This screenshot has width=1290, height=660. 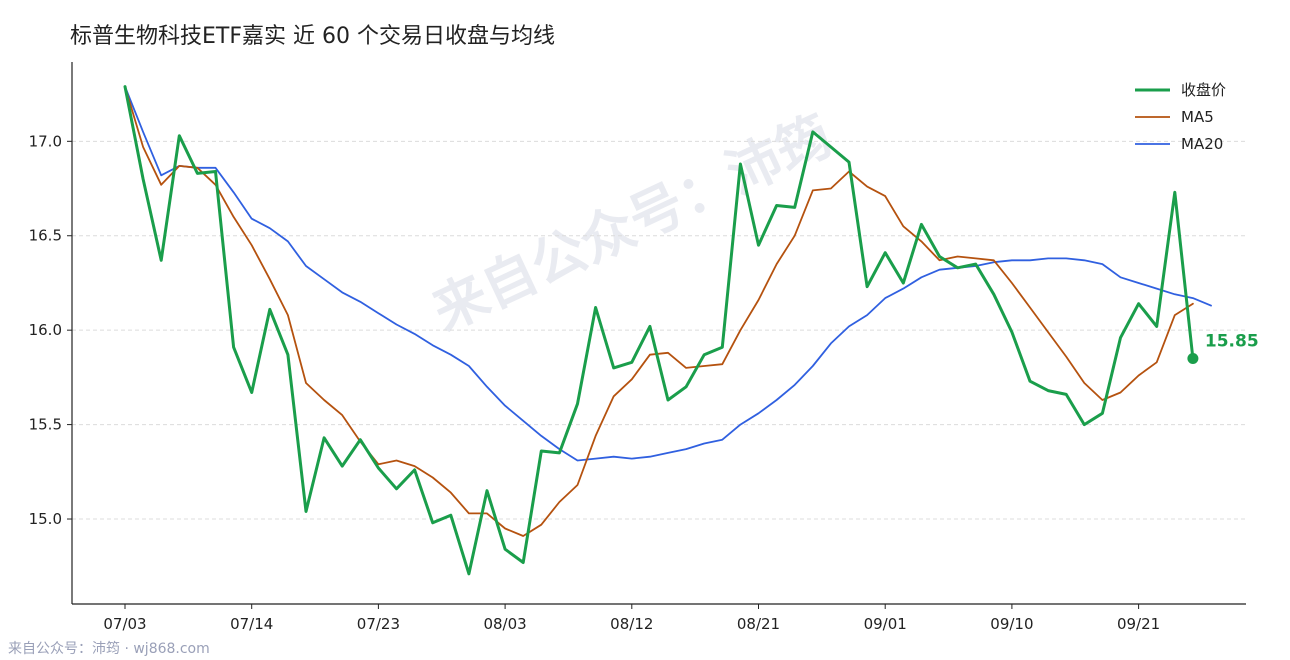 What do you see at coordinates (885, 624) in the screenshot?
I see `x-tick-label: 09/01` at bounding box center [885, 624].